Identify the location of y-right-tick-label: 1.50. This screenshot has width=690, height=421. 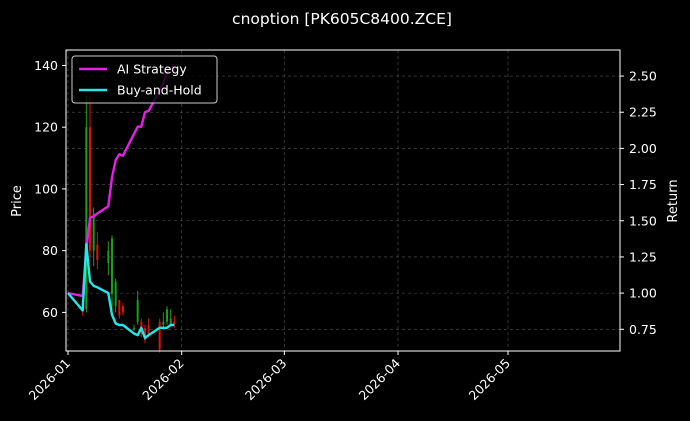
(643, 220).